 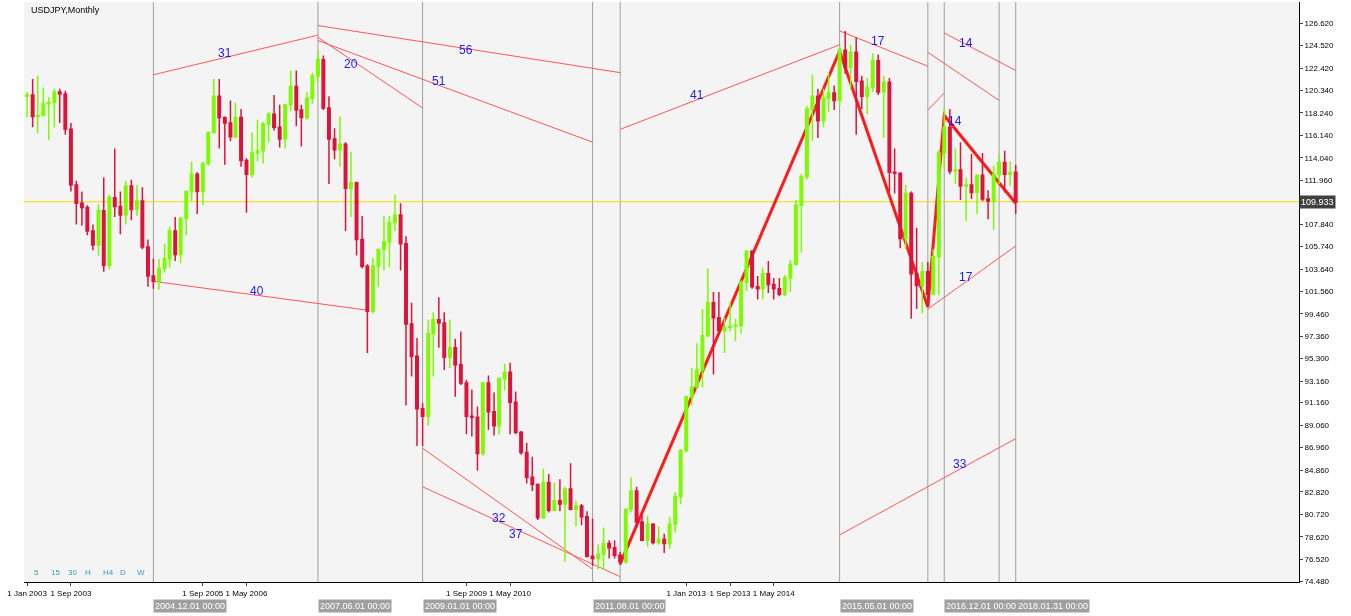 What do you see at coordinates (730, 593) in the screenshot?
I see `x-tick-label: 1 Sep 2013` at bounding box center [730, 593].